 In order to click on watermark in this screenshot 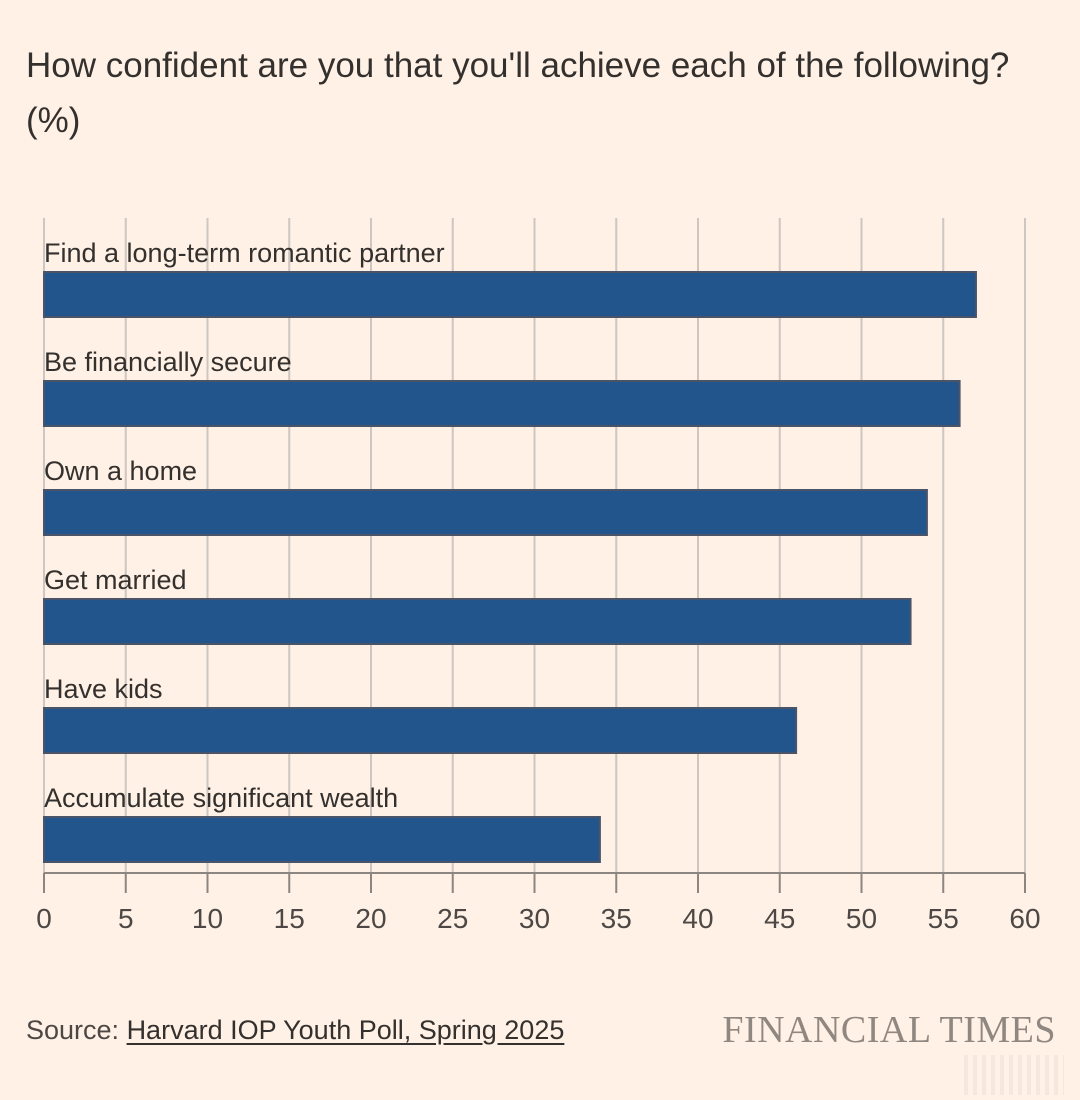, I will do `click(1014, 1075)`.